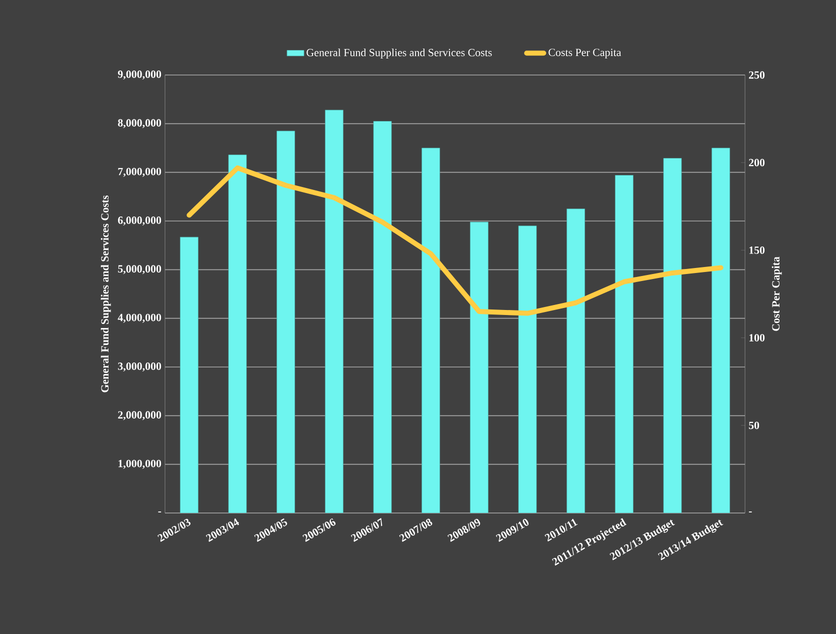 This screenshot has height=634, width=836. What do you see at coordinates (140, 367) in the screenshot?
I see `y-tick-label: 3,000,000` at bounding box center [140, 367].